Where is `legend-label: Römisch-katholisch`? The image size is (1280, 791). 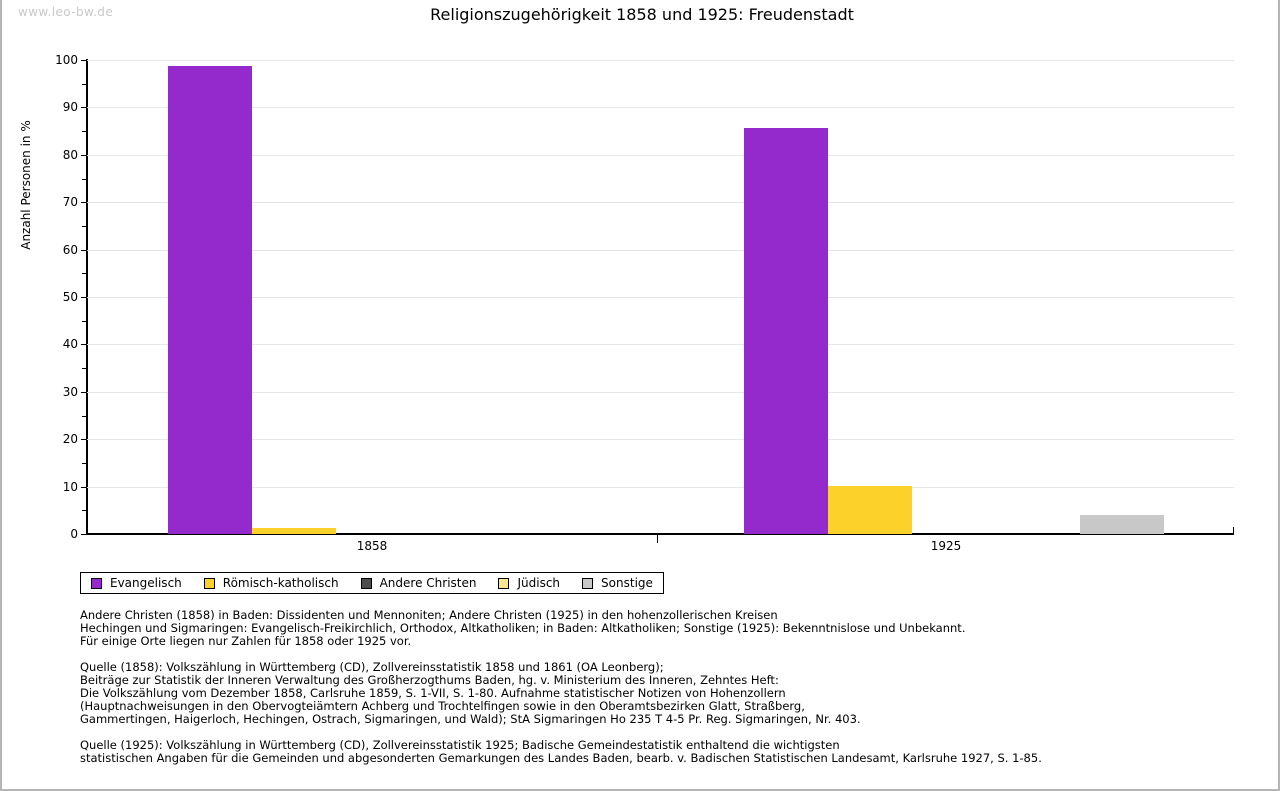 legend-label: Römisch-katholisch is located at coordinates (280, 583).